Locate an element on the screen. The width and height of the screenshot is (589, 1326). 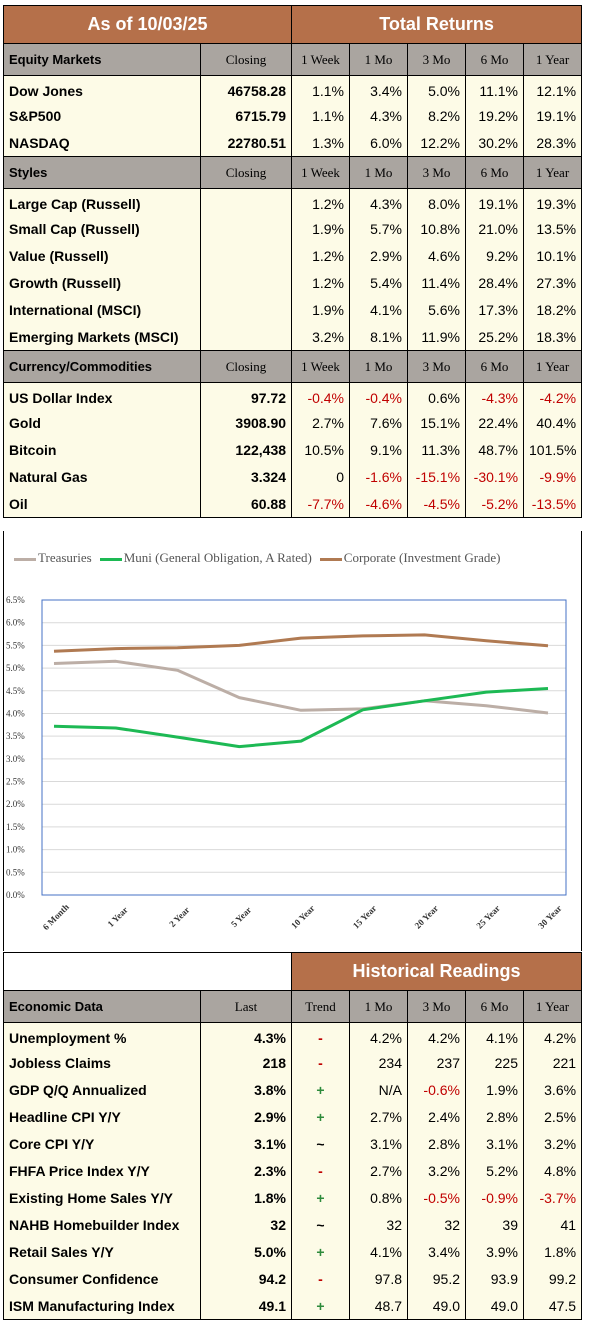
row-label: Large Cap (Russell) is located at coordinates (102, 202).